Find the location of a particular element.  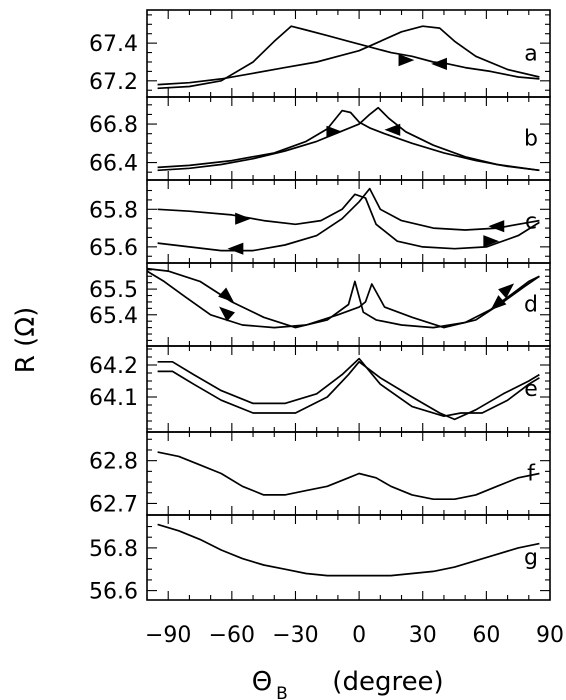

y-tick-label: 65.8 is located at coordinates (113, 210).